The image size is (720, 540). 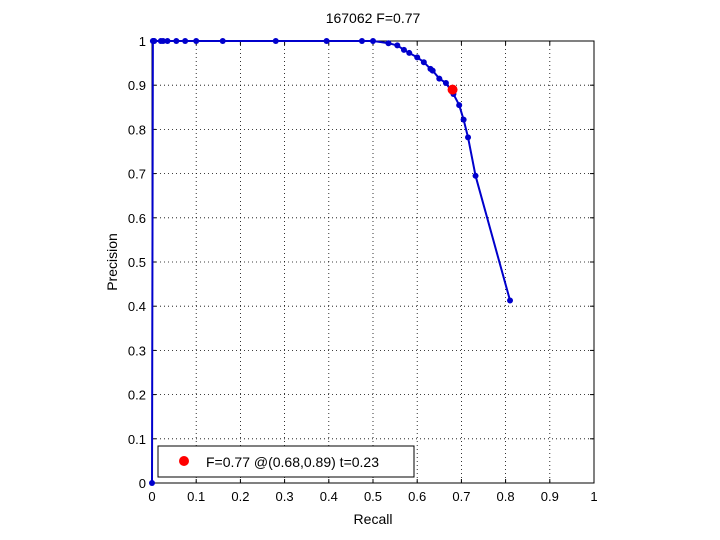 What do you see at coordinates (142, 41) in the screenshot?
I see `y-tick-label: 1` at bounding box center [142, 41].